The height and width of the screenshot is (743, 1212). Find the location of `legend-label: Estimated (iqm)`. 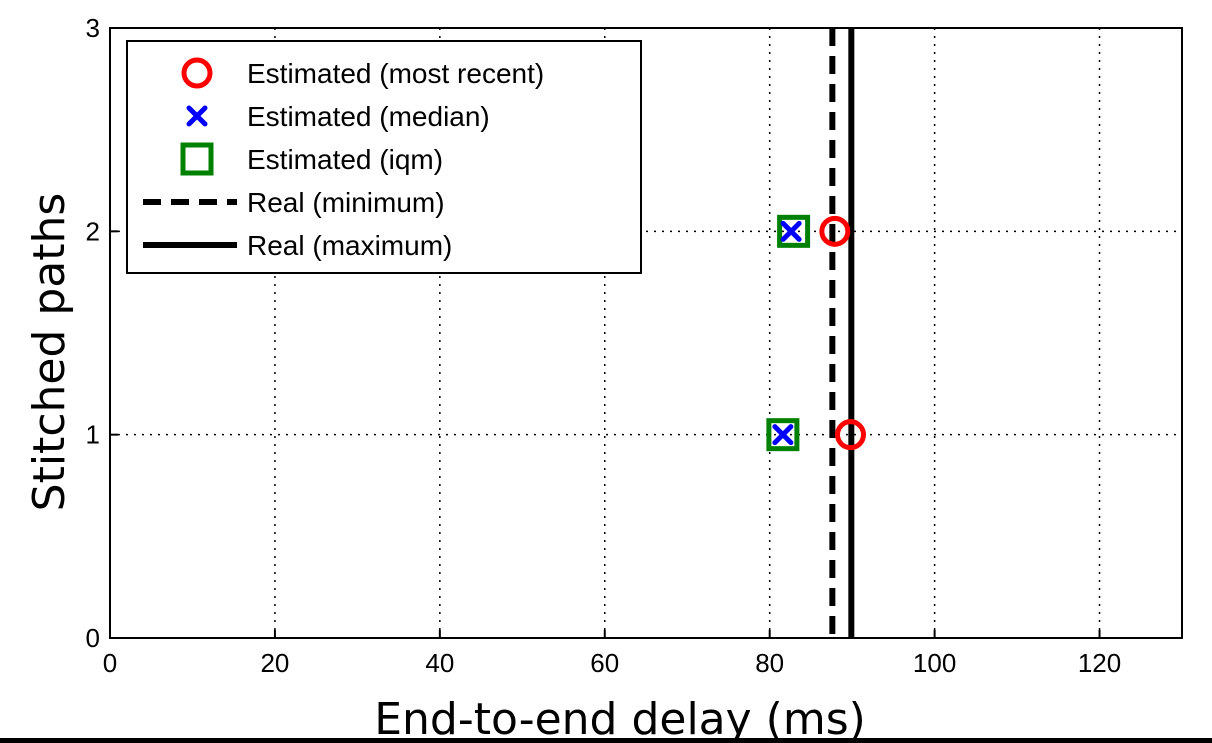

legend-label: Estimated (iqm) is located at coordinates (345, 159).